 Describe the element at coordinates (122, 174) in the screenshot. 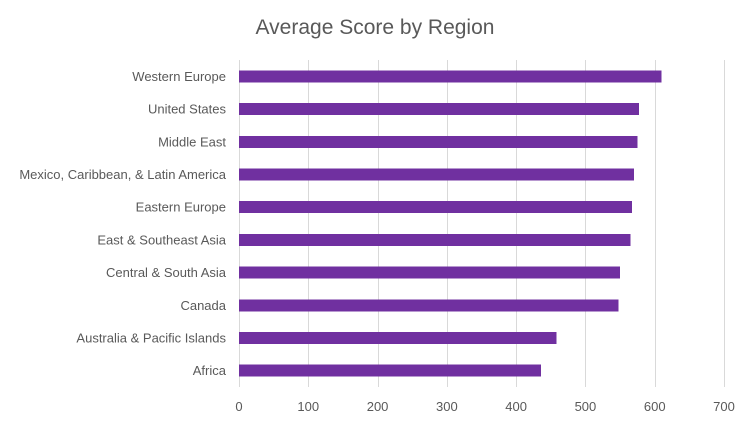

I see `category-label: Mexico, Caribbean, & Latin America` at that location.